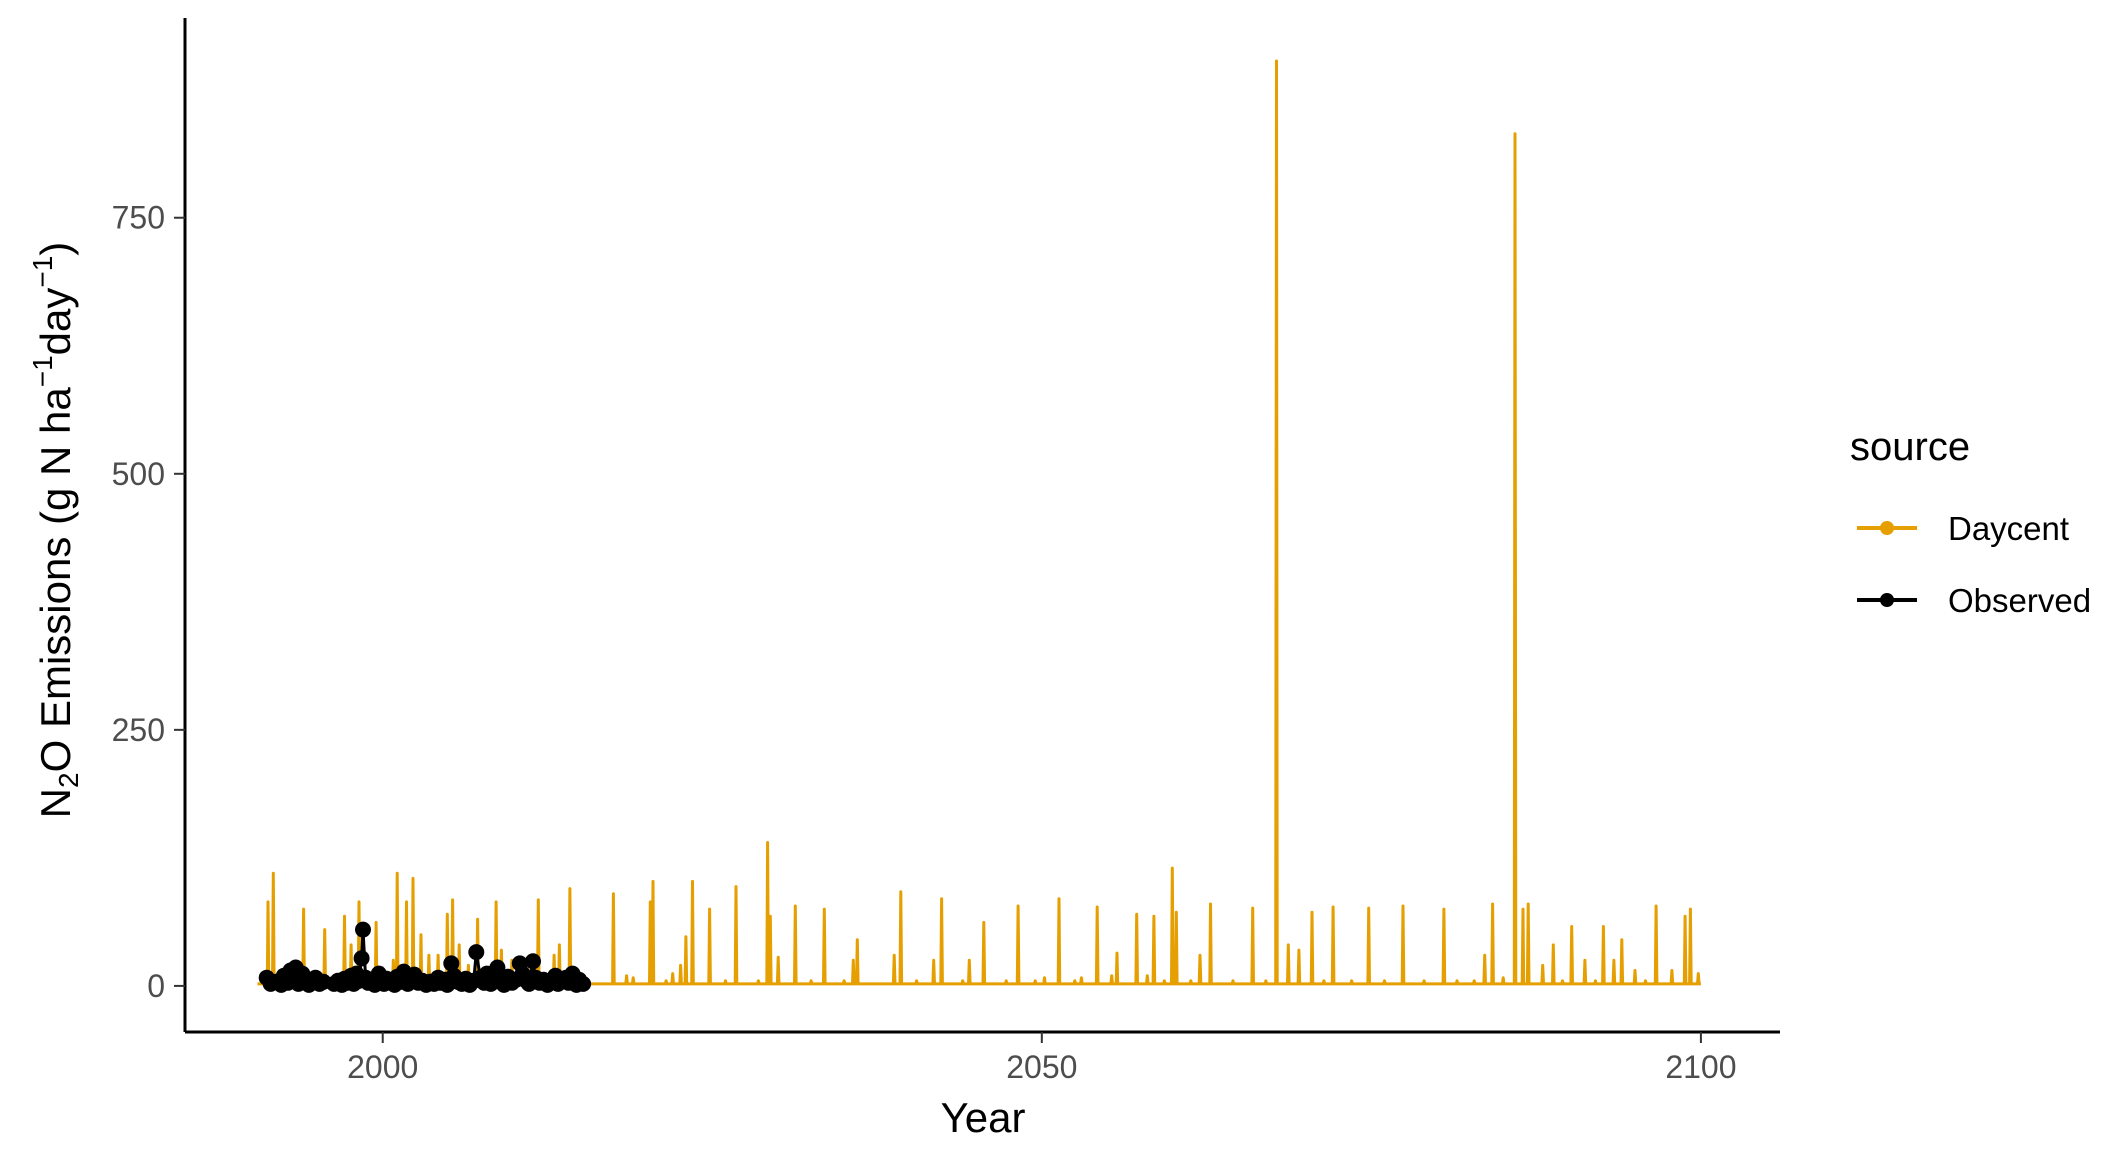 The width and height of the screenshot is (2125, 1153). I want to click on legend-label-observed: Observed, so click(2019, 600).